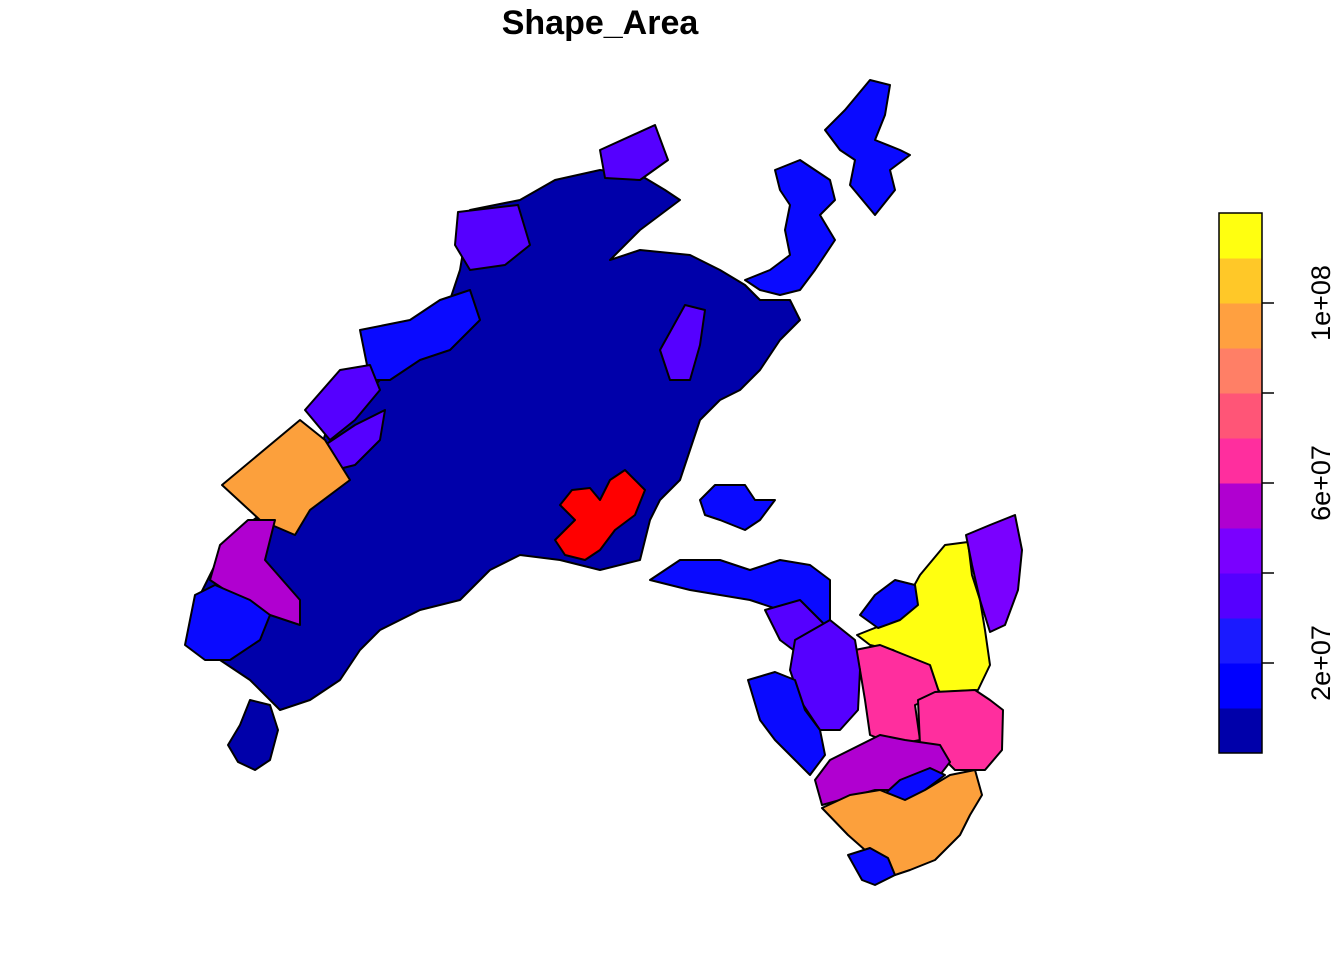 The height and width of the screenshot is (960, 1344). I want to click on region-northwest-strip, so click(342, 402).